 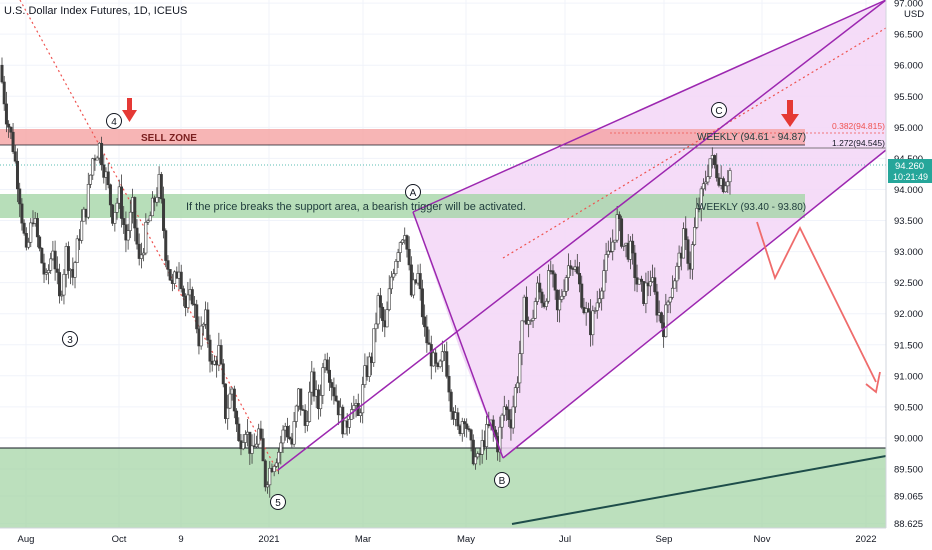 What do you see at coordinates (565, 539) in the screenshot?
I see `time-tick-label: Jul` at bounding box center [565, 539].